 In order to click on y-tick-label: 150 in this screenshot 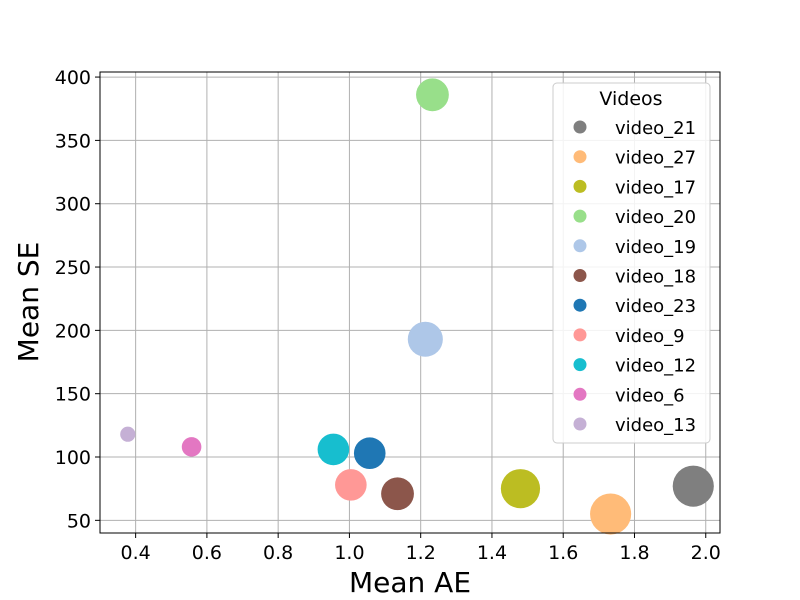, I will do `click(73, 395)`.